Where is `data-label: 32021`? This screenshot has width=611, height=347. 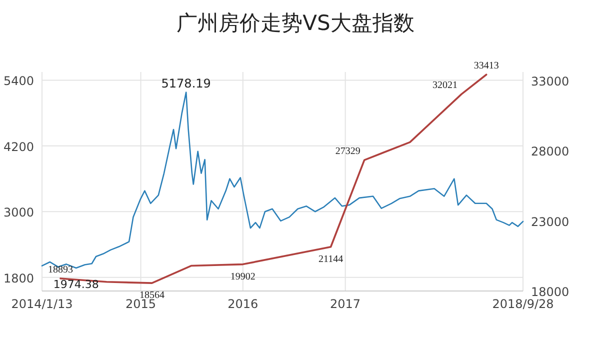
data-label: 32021 is located at coordinates (445, 86).